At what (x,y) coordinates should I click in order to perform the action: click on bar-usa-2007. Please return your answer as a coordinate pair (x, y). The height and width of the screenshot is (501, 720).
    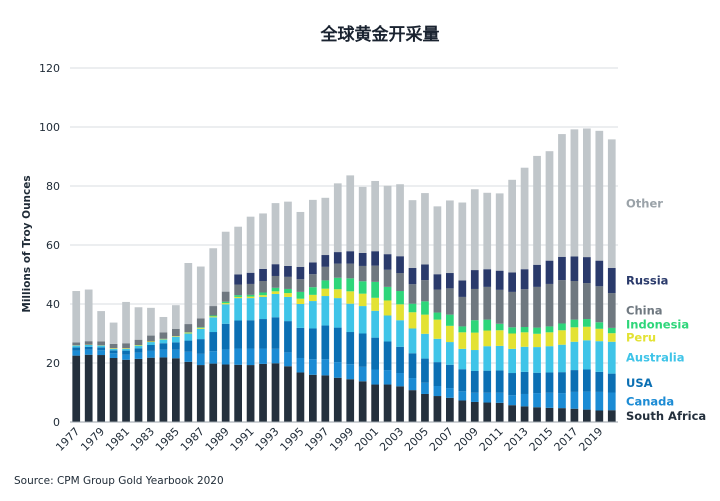
    Looking at the image, I should click on (450, 376).